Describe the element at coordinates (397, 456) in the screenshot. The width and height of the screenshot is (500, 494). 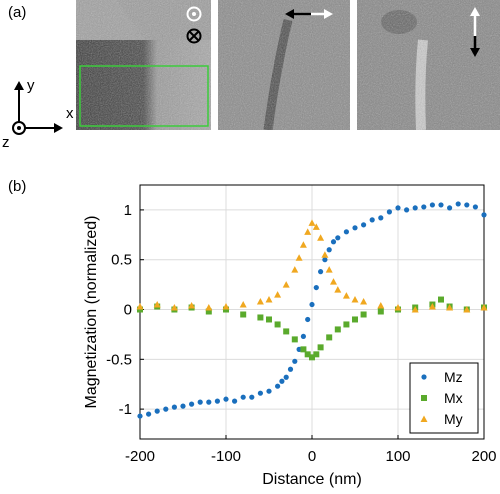
I see `x-tick-label: 100` at that location.